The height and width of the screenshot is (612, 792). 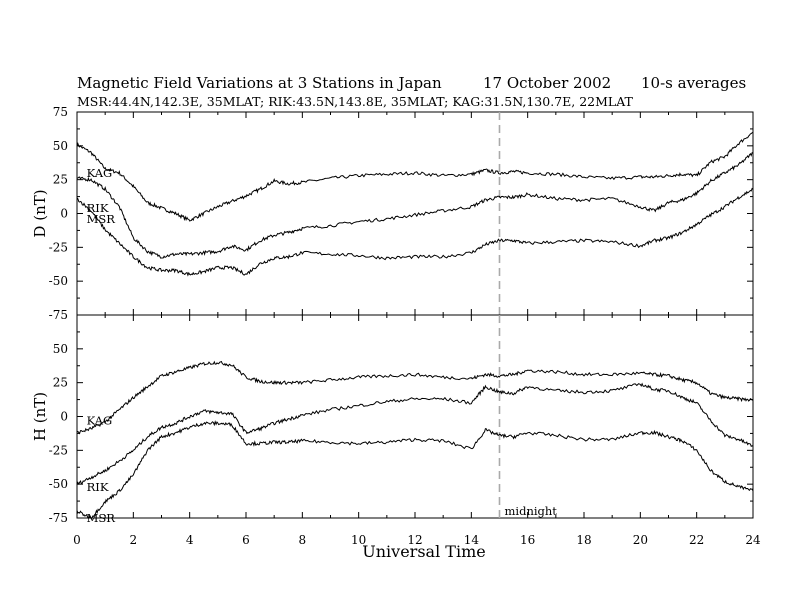 What do you see at coordinates (583, 540) in the screenshot?
I see `x-tick-label: 18` at bounding box center [583, 540].